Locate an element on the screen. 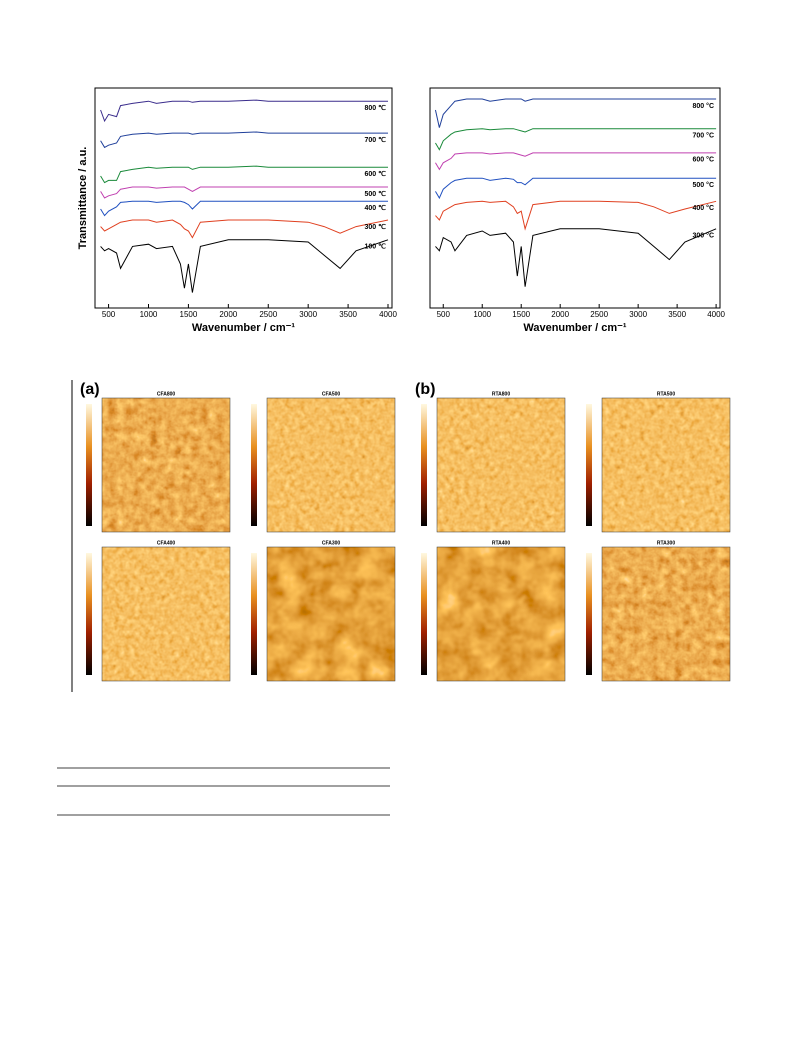 The width and height of the screenshot is (793, 1062). panel-group-label: (b) is located at coordinates (425, 389).